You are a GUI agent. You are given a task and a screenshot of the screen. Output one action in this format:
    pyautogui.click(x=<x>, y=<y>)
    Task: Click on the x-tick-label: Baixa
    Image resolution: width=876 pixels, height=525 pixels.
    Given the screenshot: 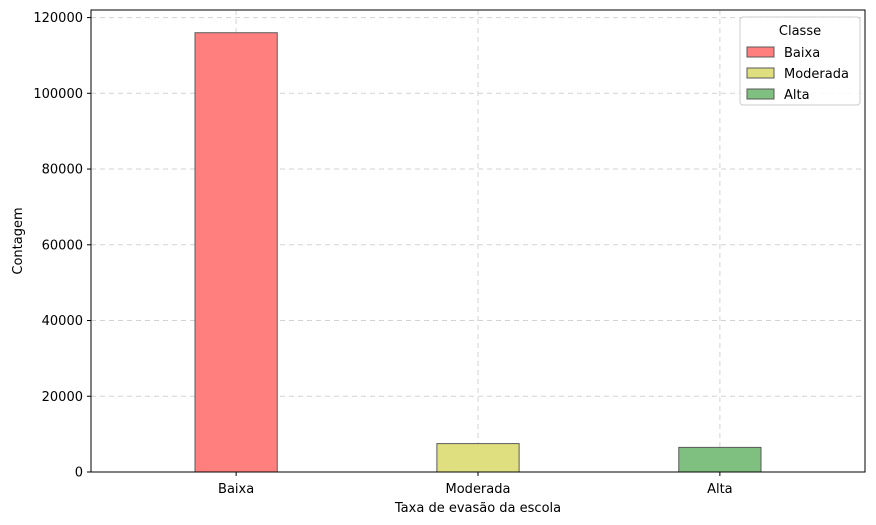 What is the action you would take?
    pyautogui.click(x=236, y=489)
    